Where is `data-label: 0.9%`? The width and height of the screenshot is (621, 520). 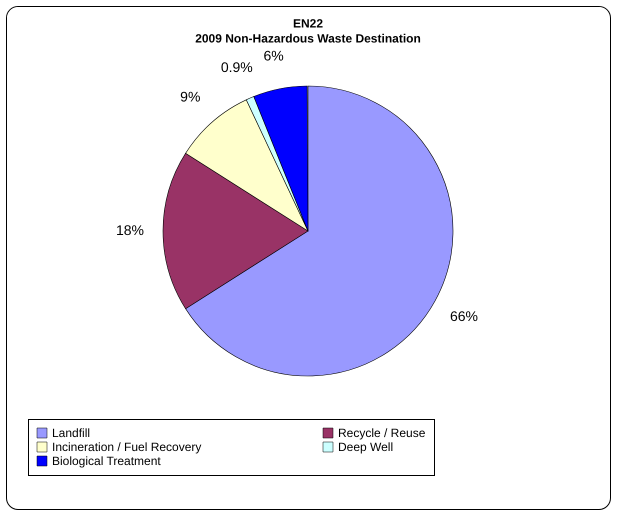 data-label: 0.9% is located at coordinates (236, 66).